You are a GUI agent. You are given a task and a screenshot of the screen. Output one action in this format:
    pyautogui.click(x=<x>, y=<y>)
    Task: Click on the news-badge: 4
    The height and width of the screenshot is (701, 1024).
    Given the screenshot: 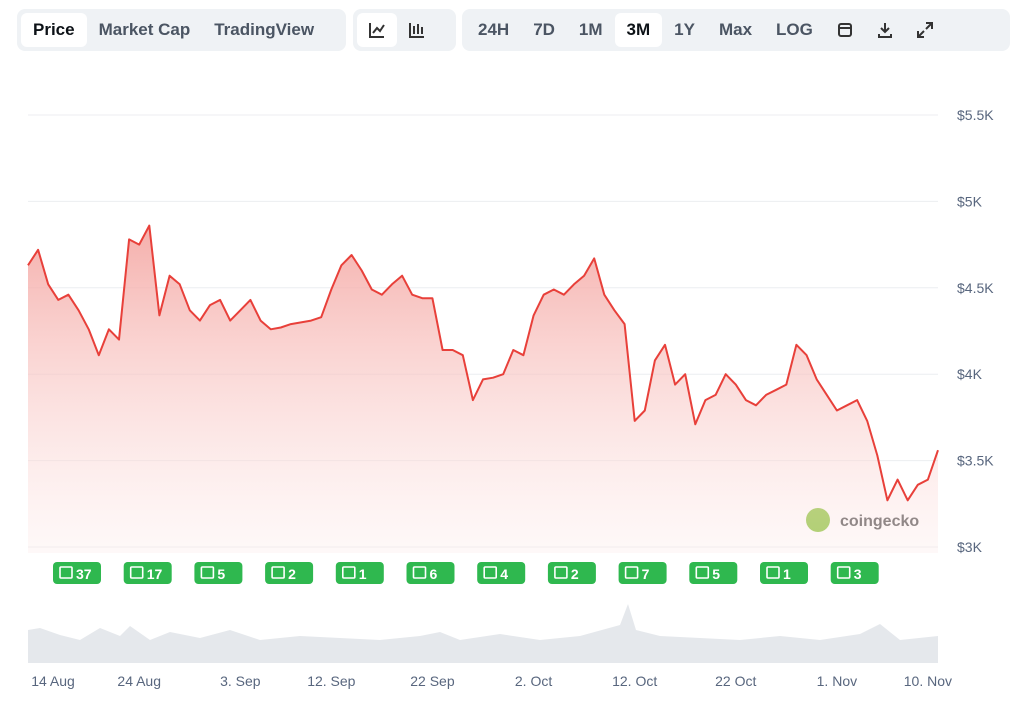 What is the action you would take?
    pyautogui.click(x=501, y=573)
    